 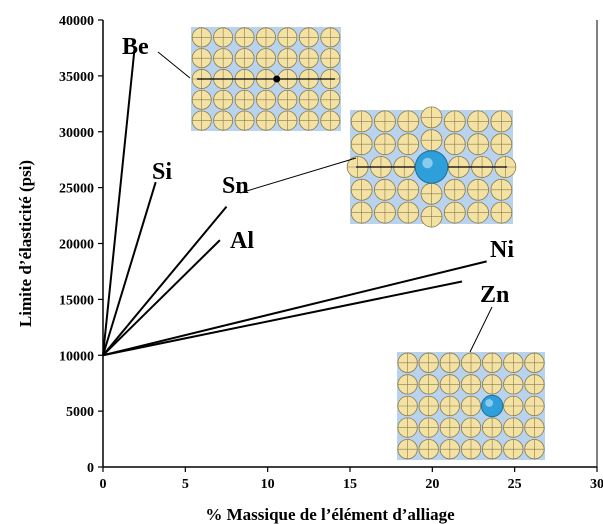 I want to click on x-axis-ticks: 0 5 10 15 20 25 30, so click(x=351, y=479).